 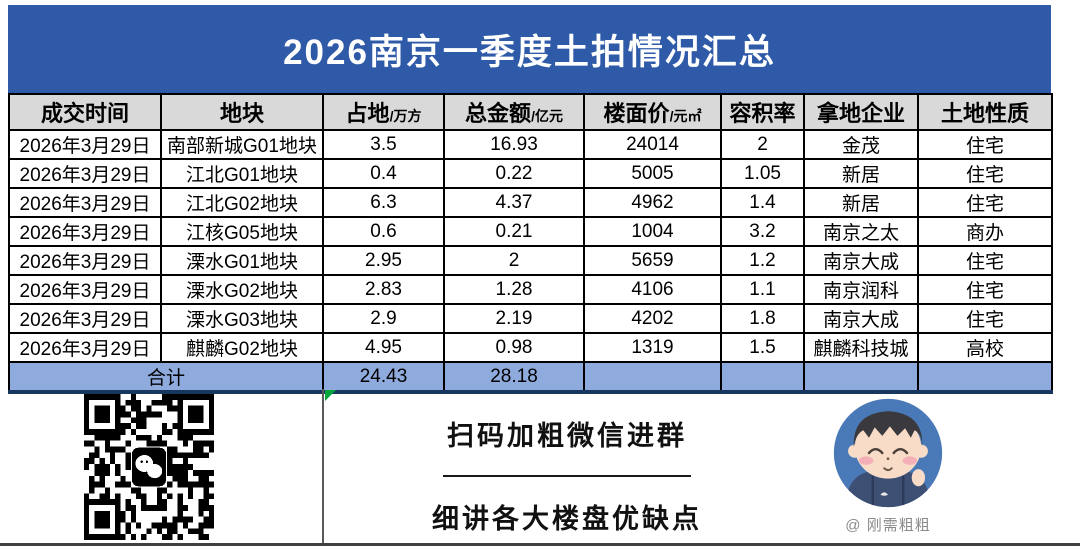 I want to click on qr-code-image, so click(x=149, y=467).